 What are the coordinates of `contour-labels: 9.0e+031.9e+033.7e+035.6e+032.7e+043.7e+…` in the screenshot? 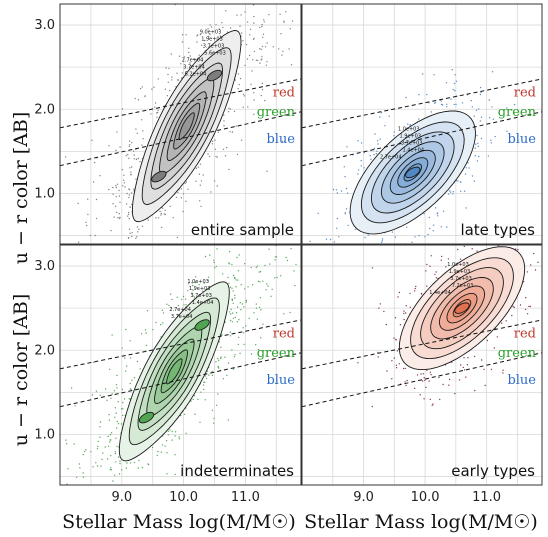 It's located at (204, 54).